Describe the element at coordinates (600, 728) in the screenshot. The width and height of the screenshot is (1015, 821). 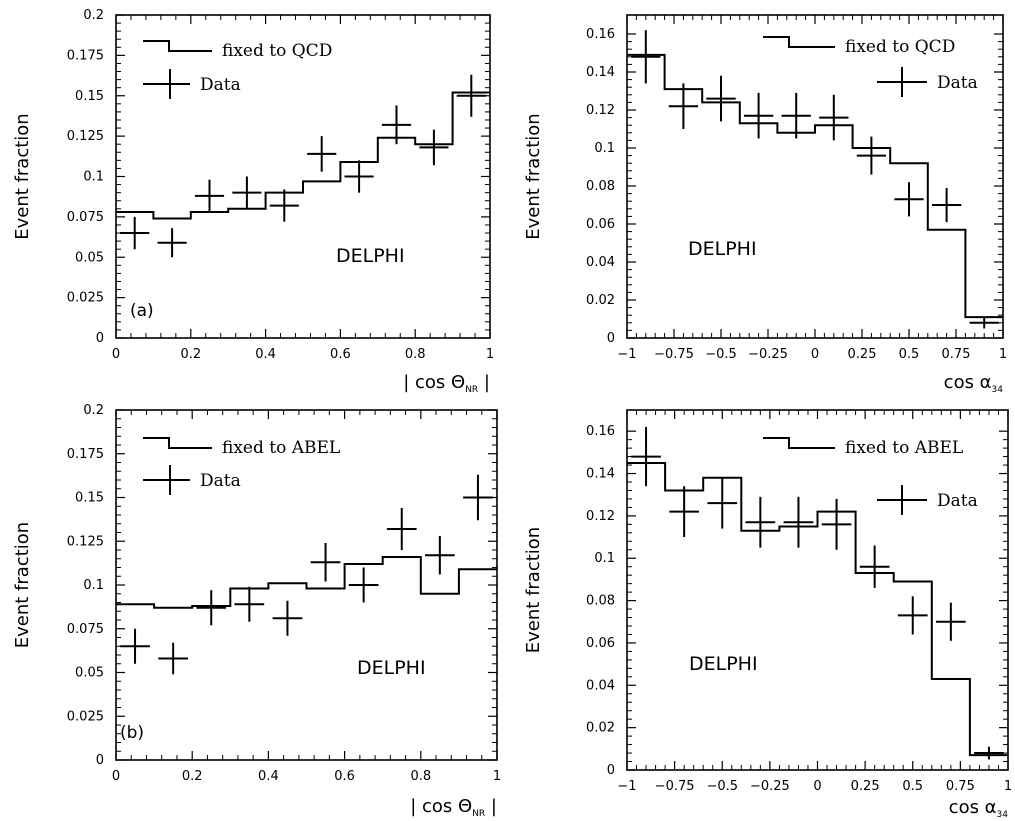
I see `y-tick-label: 0.02` at that location.